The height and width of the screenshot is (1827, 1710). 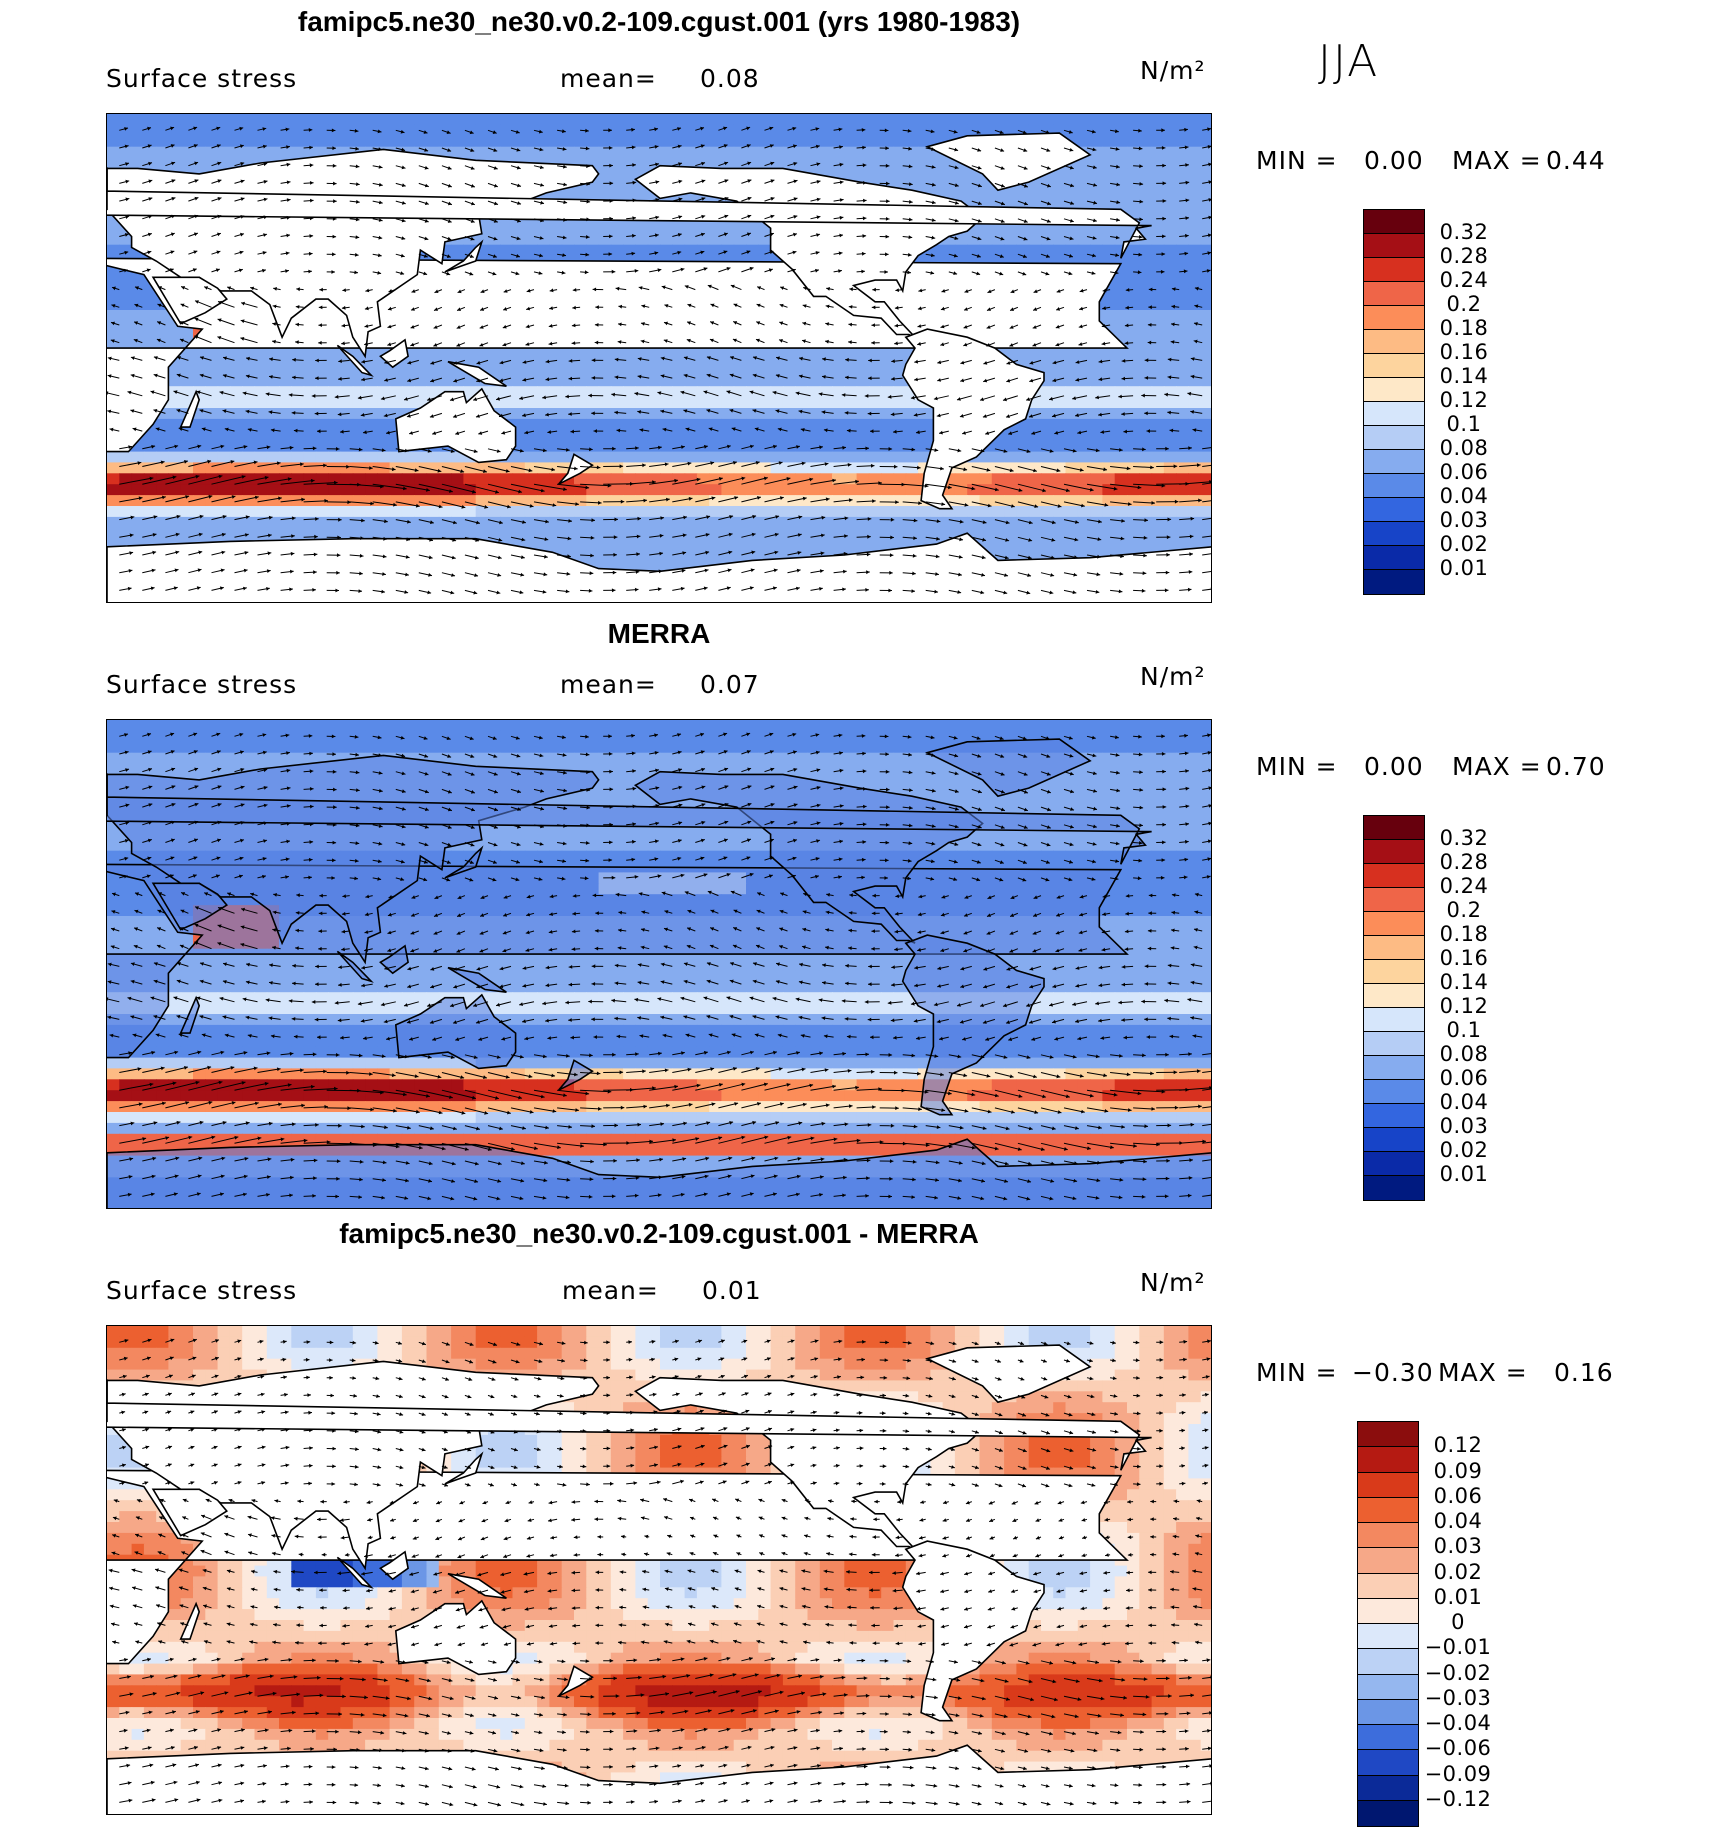 What do you see at coordinates (1464, 568) in the screenshot?
I see `colorbar-tick-label: 0.01` at bounding box center [1464, 568].